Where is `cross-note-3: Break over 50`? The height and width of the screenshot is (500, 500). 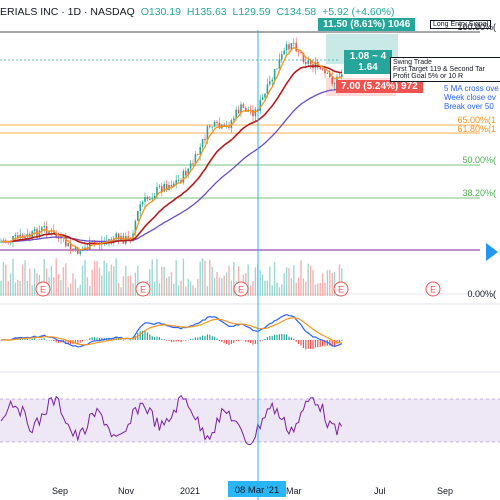
cross-note-3: Break over 50 is located at coordinates (469, 106).